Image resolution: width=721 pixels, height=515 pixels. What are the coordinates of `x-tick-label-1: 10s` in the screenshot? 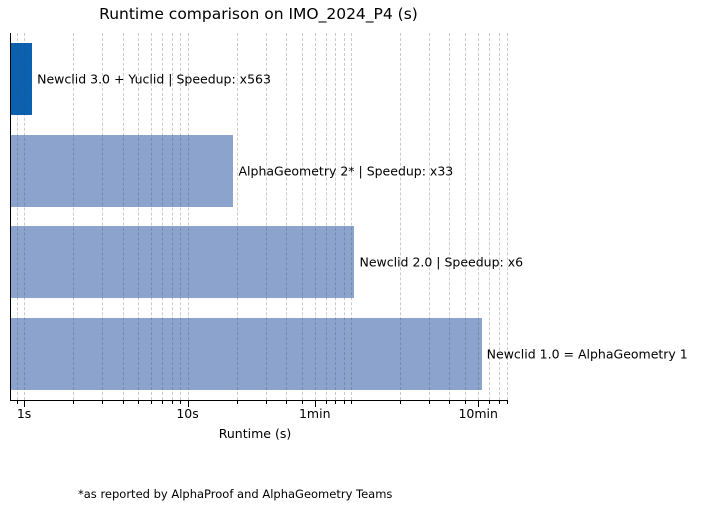 It's located at (187, 413).